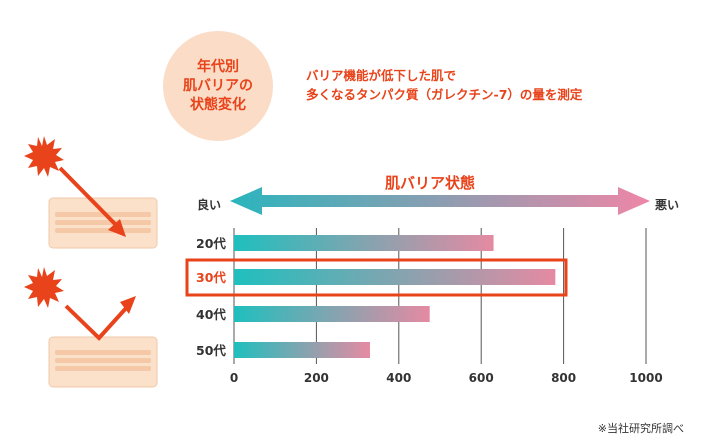  I want to click on footnote: ※当社研究所調べ, so click(640, 428).